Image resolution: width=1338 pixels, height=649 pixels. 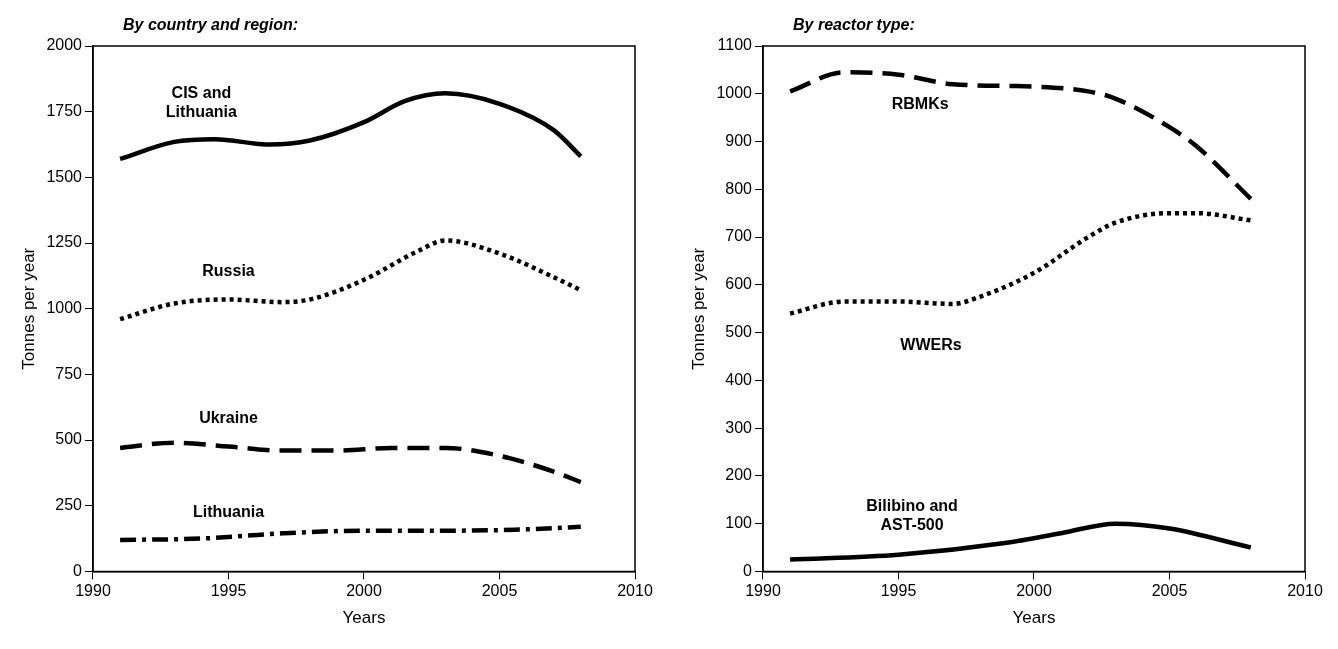 What do you see at coordinates (64, 242) in the screenshot?
I see `y-tick-label: 1250` at bounding box center [64, 242].